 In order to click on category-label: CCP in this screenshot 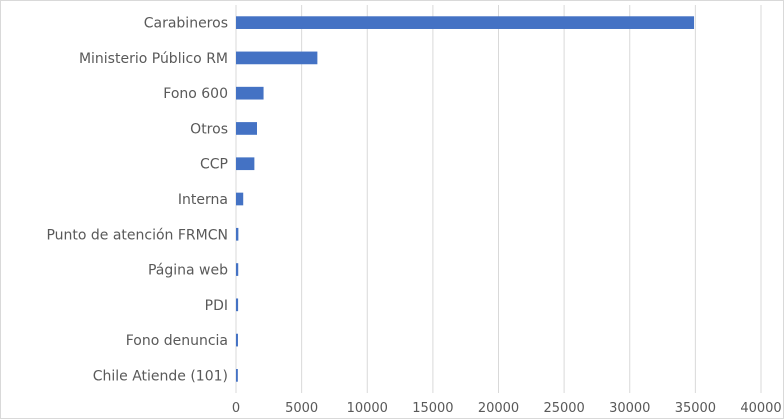, I will do `click(214, 165)`.